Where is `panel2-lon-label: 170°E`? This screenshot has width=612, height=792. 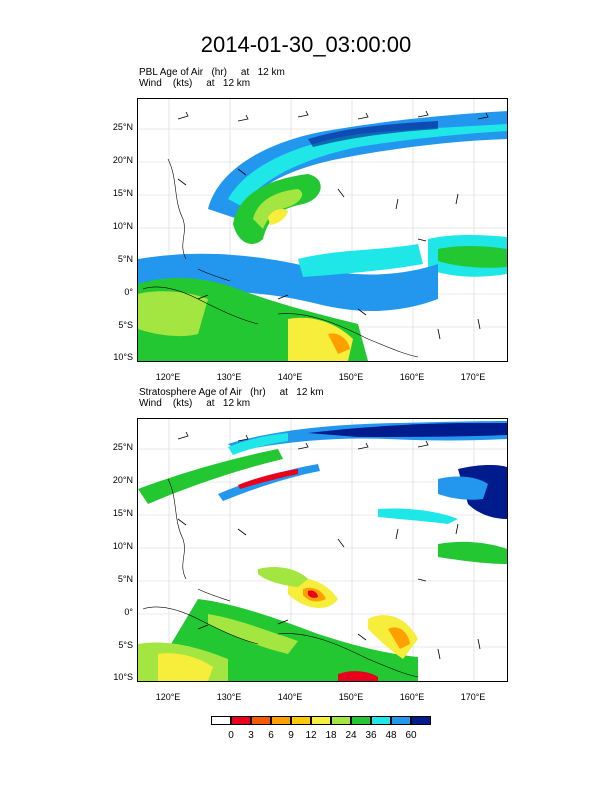
panel2-lon-label: 170°E is located at coordinates (473, 697).